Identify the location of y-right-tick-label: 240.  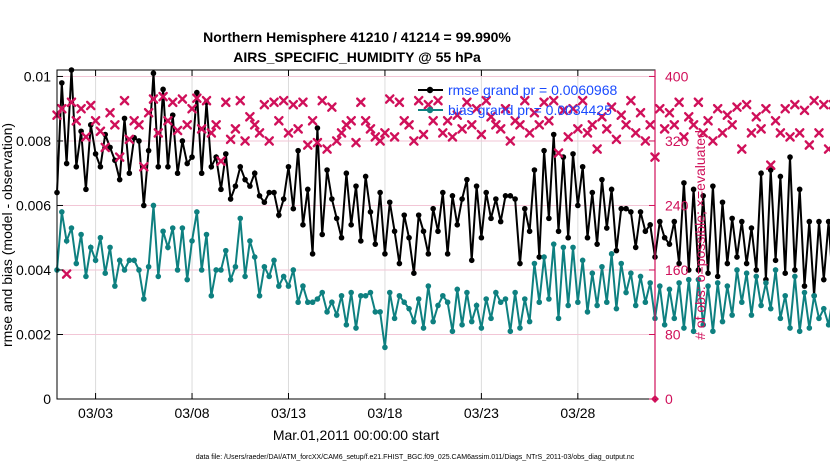
(677, 205).